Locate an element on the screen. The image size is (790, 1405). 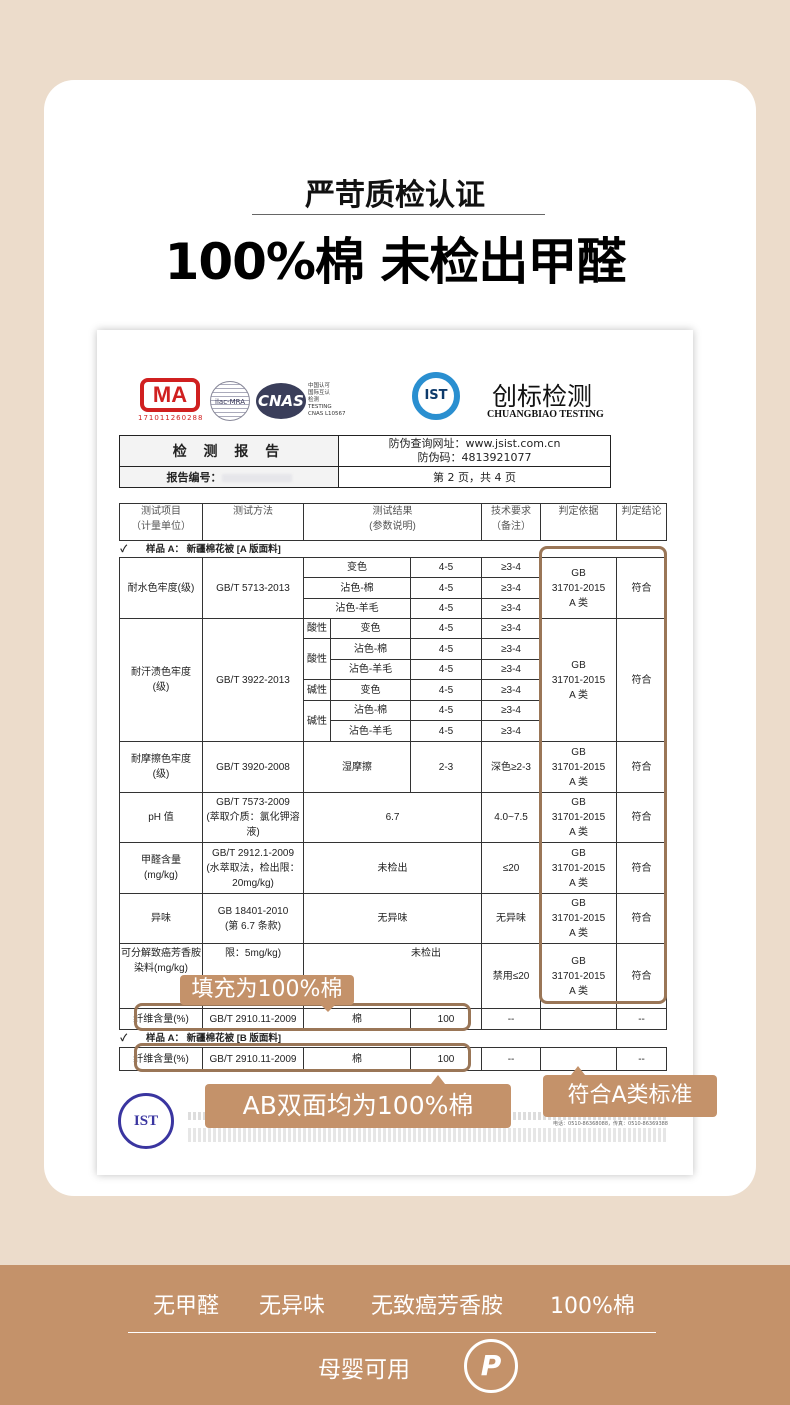
cnas-line: 国际互认 is located at coordinates (319, 393).